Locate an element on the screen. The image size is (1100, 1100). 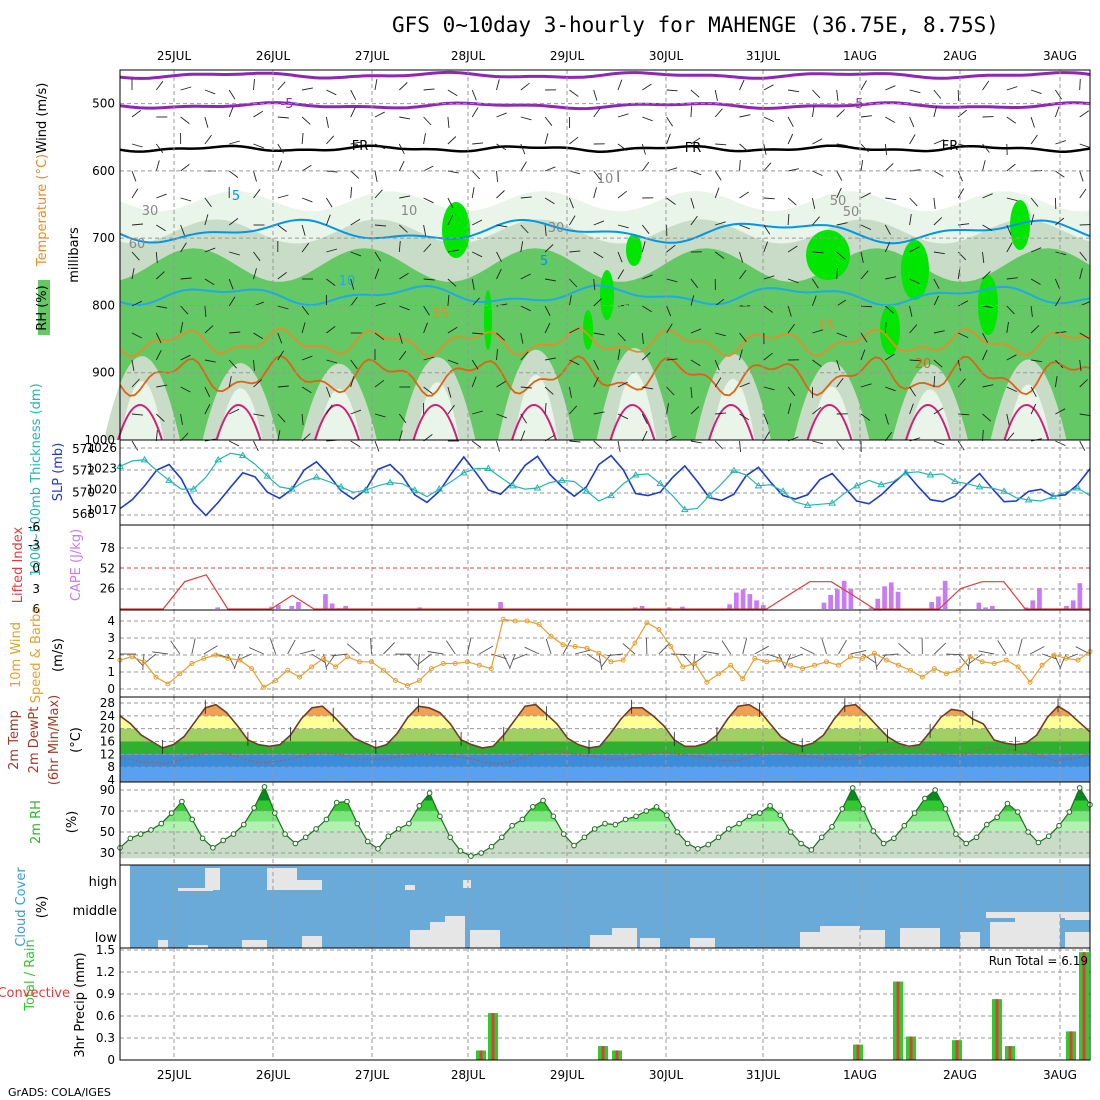
precip-ytick: 0.9 is located at coordinates (105, 994).